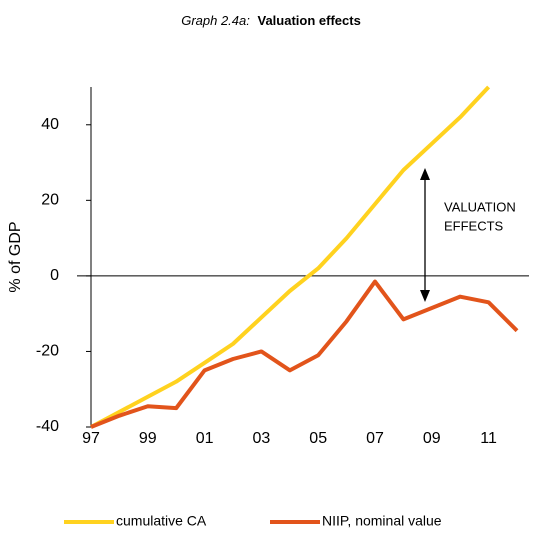 The width and height of the screenshot is (542, 541). I want to click on x-tick-label: 11, so click(488, 438).